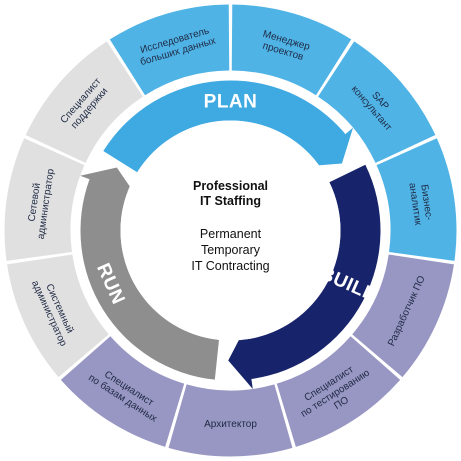 The width and height of the screenshot is (461, 461). Describe the element at coordinates (35, 202) in the screenshot. I see `ring-segment-line: Сетевой` at that location.